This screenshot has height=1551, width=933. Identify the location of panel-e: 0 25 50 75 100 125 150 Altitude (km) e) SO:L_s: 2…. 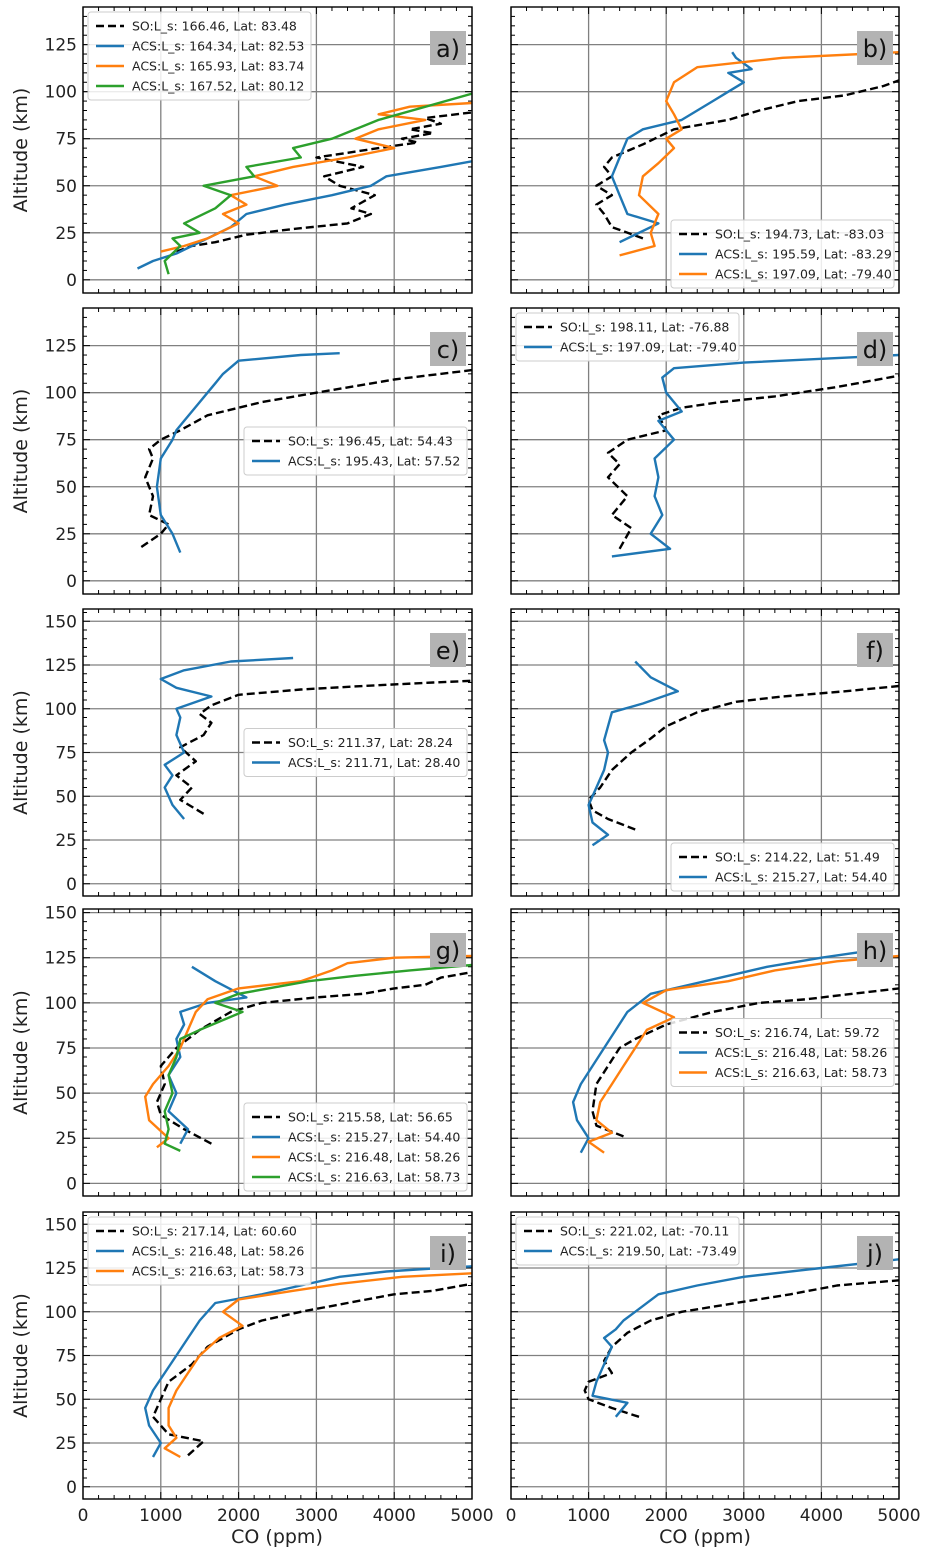
(241, 752).